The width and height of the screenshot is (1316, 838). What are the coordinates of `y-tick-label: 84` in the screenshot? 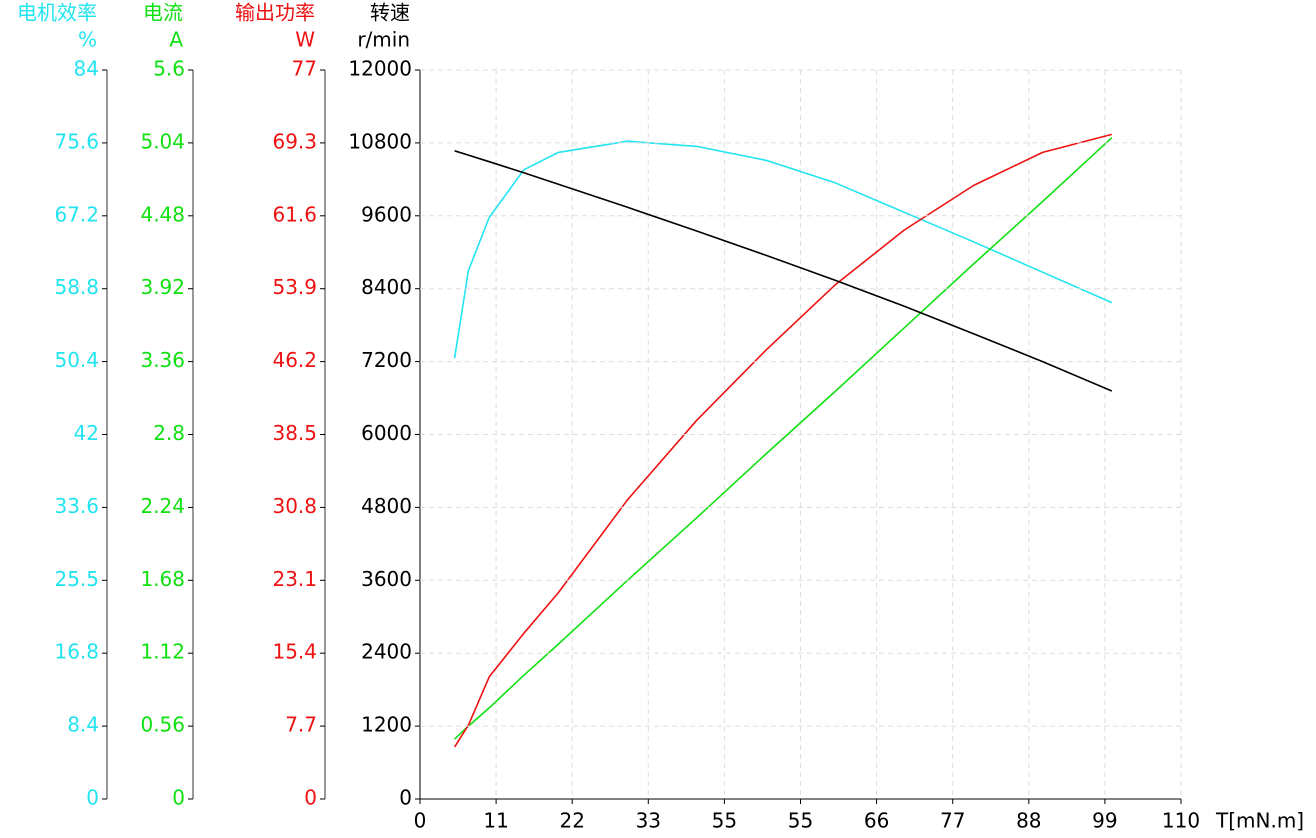 It's located at (86, 69).